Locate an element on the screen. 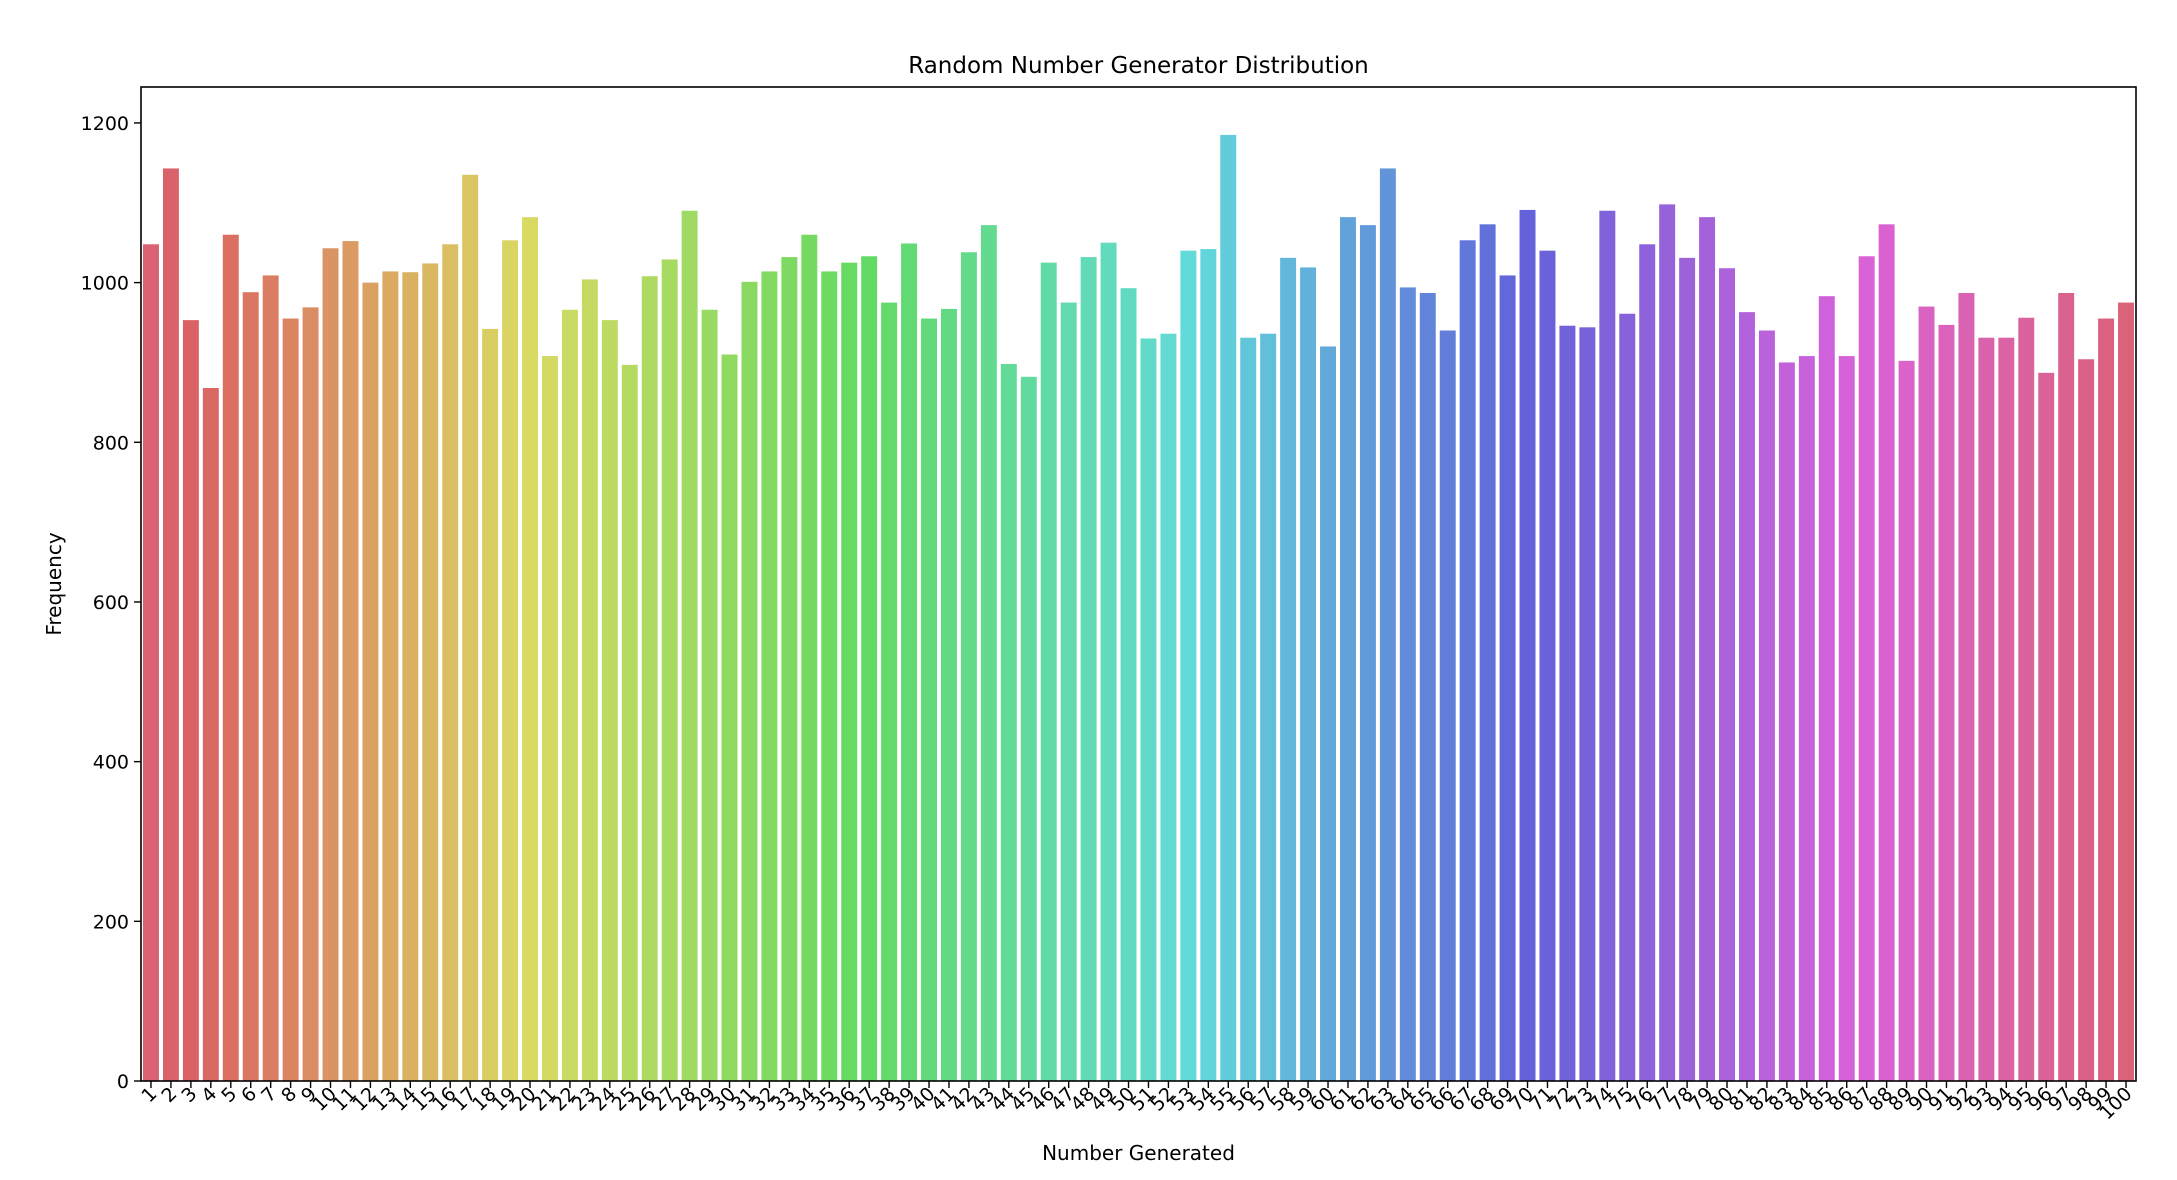 This screenshot has width=2177, height=1180. y-axis-label: Frequency is located at coordinates (54, 583).